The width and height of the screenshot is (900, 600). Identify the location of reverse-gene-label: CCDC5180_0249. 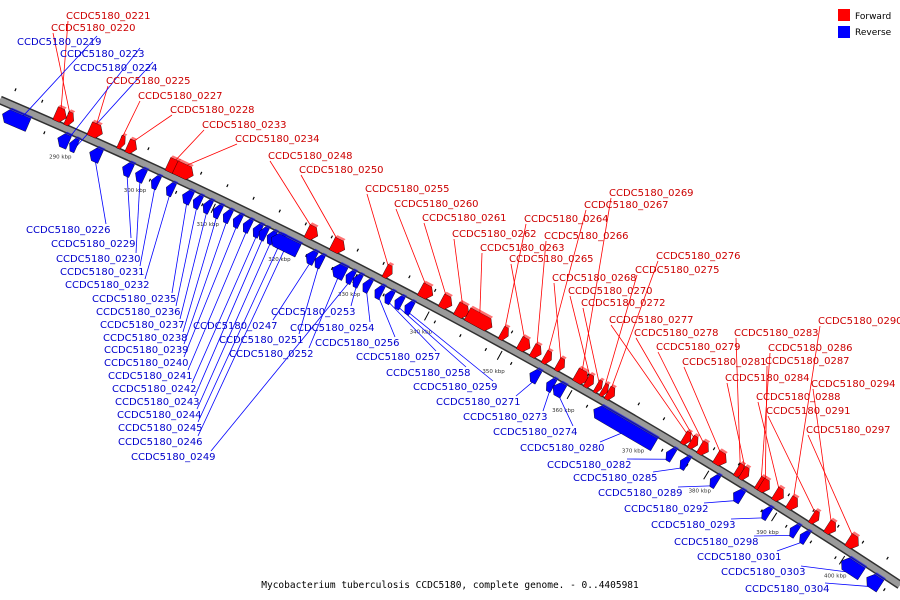
(173, 457).